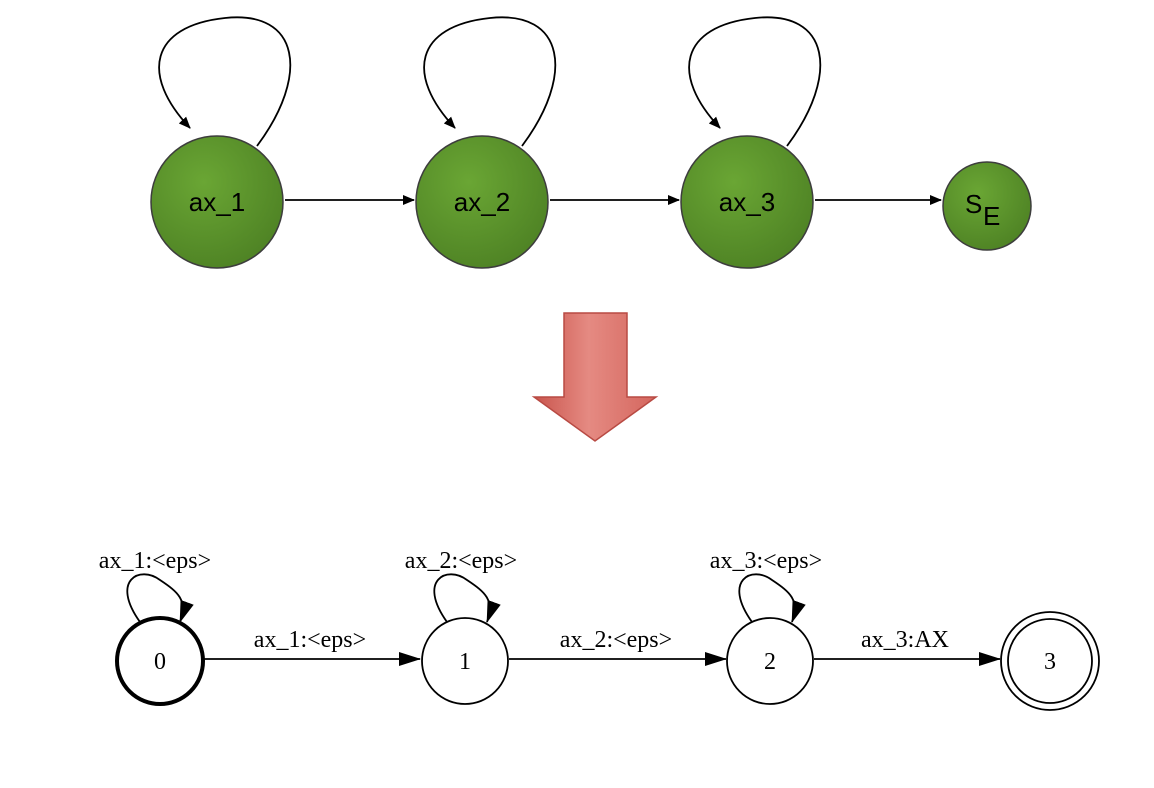  I want to click on fst-transition-label-2-3: ax_3:AX, so click(905, 640).